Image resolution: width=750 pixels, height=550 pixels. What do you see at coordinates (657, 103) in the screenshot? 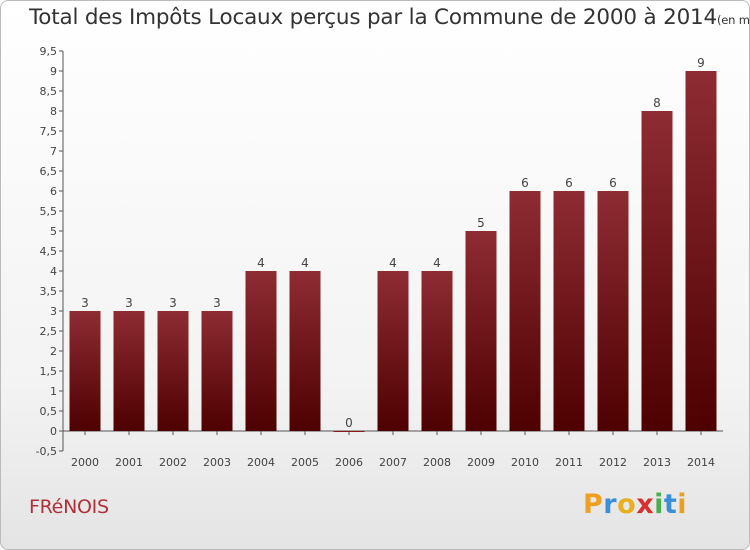
I see `data-label: 8` at bounding box center [657, 103].